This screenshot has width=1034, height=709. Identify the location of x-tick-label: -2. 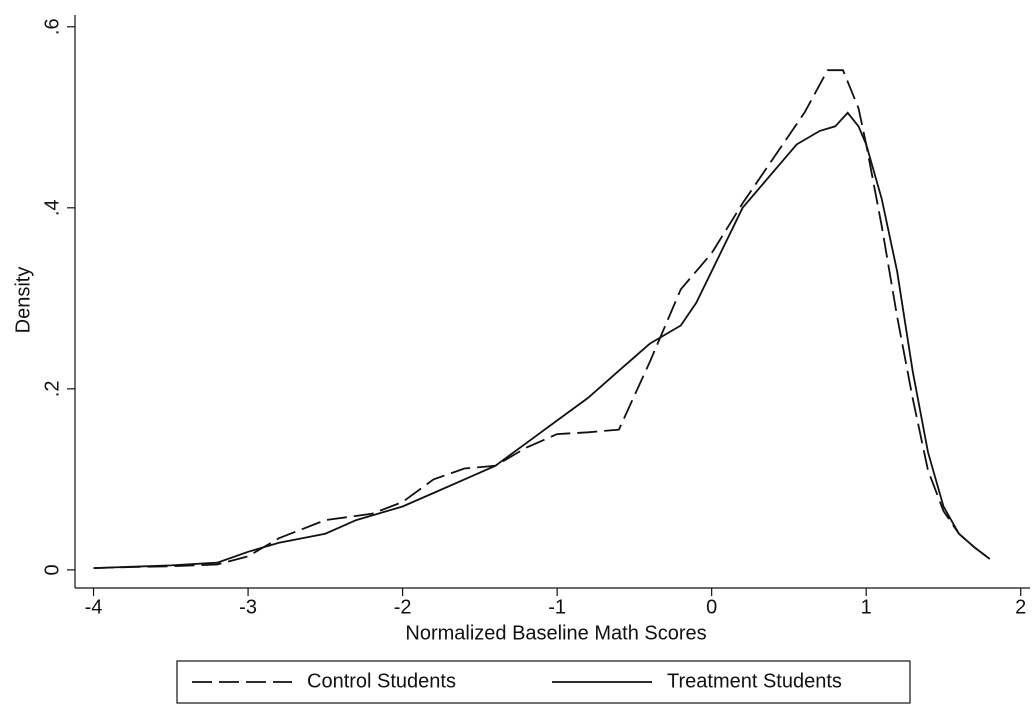
(403, 607).